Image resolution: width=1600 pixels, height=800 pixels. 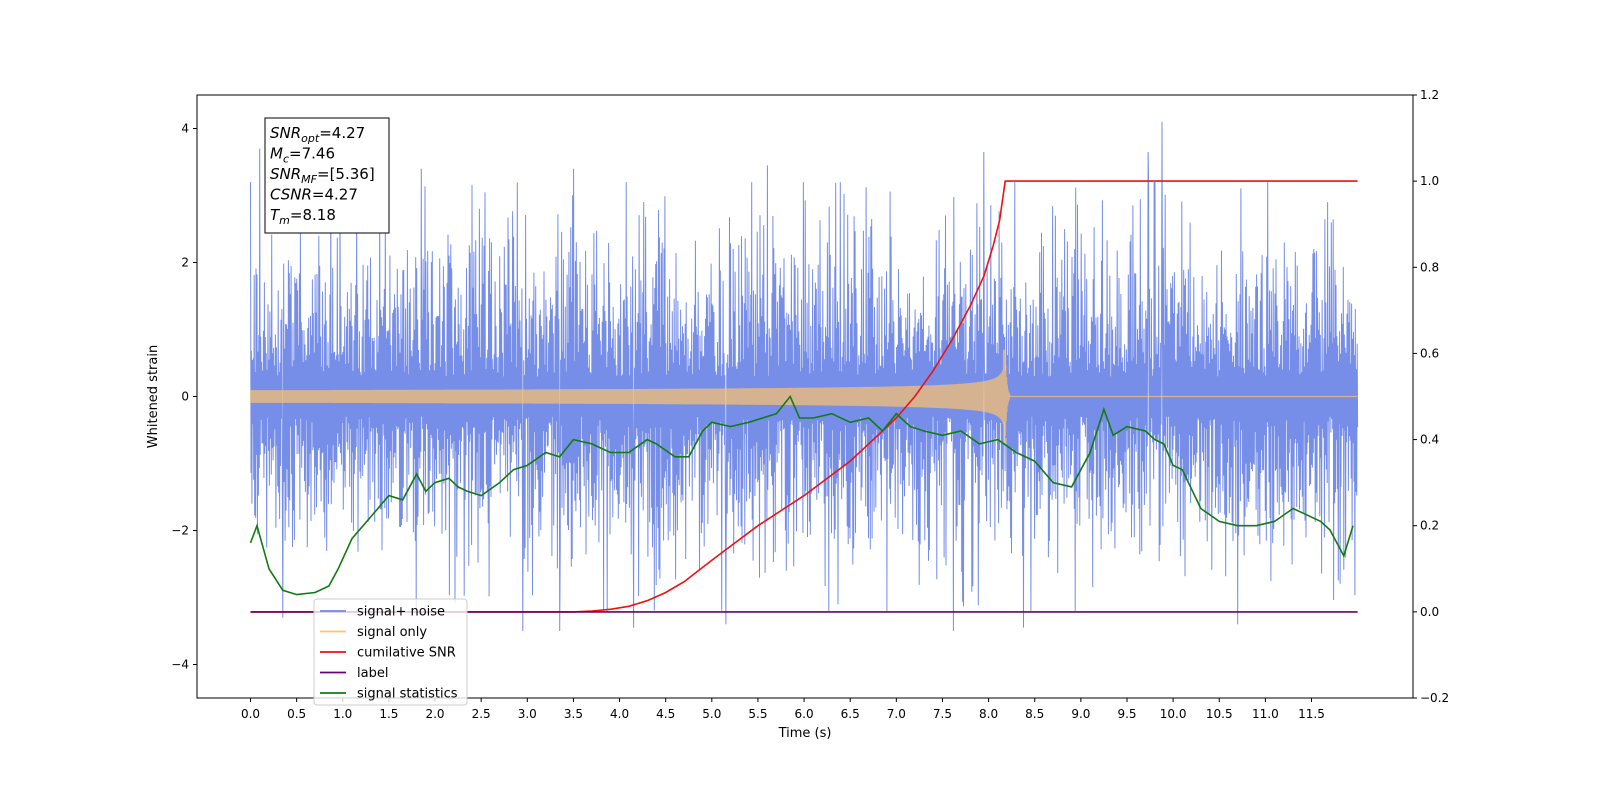 I want to click on y-axis-right-ticks: −0.2 0.0 0.2 0.4 0.6 0.8 1.0 1.2, so click(x=1431, y=396).